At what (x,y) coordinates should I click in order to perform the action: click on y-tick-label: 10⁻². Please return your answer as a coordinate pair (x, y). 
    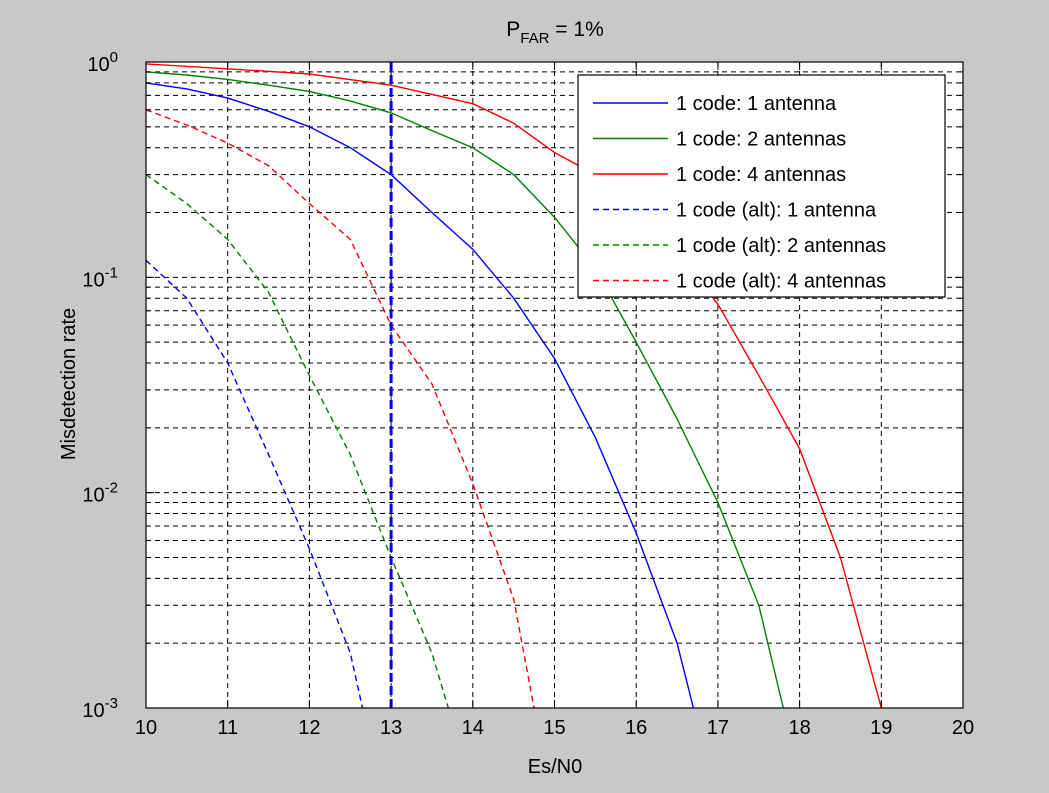
    Looking at the image, I should click on (100, 493).